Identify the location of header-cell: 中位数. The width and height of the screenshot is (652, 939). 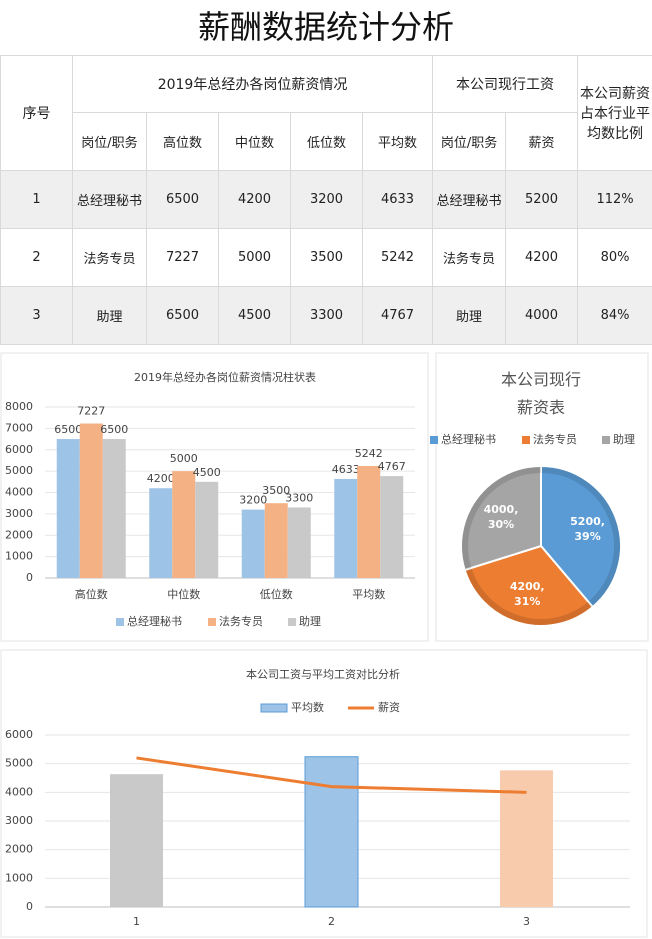
(254, 141).